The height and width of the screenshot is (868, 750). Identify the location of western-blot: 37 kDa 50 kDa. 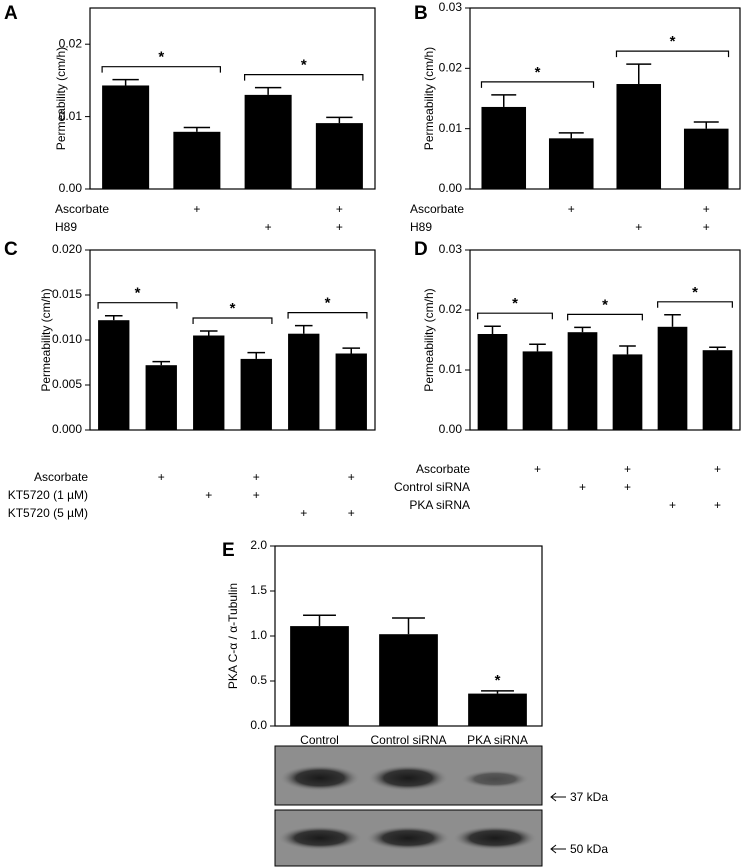
(441, 806).